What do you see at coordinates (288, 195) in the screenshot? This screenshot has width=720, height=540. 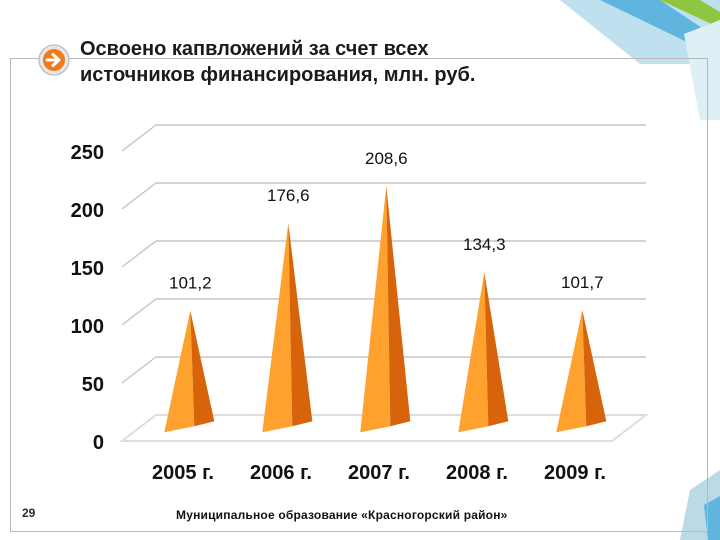 I see `value-label: 176,6` at bounding box center [288, 195].